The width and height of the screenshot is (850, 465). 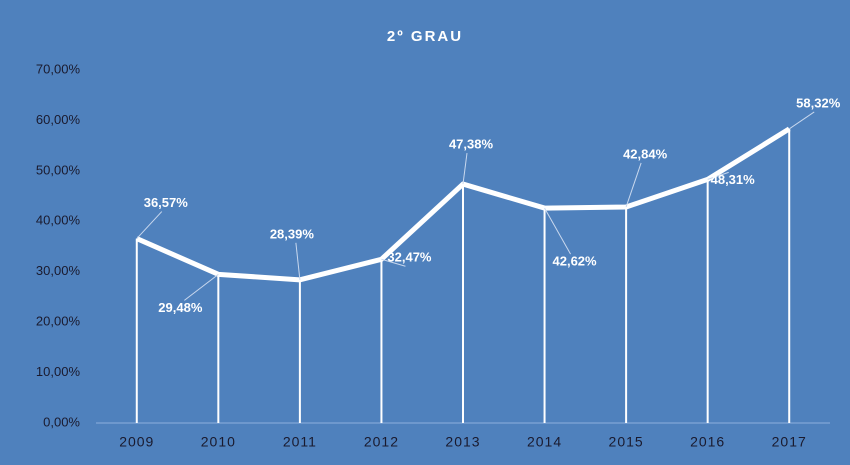 What do you see at coordinates (818, 102) in the screenshot?
I see `data-label: 58,32%` at bounding box center [818, 102].